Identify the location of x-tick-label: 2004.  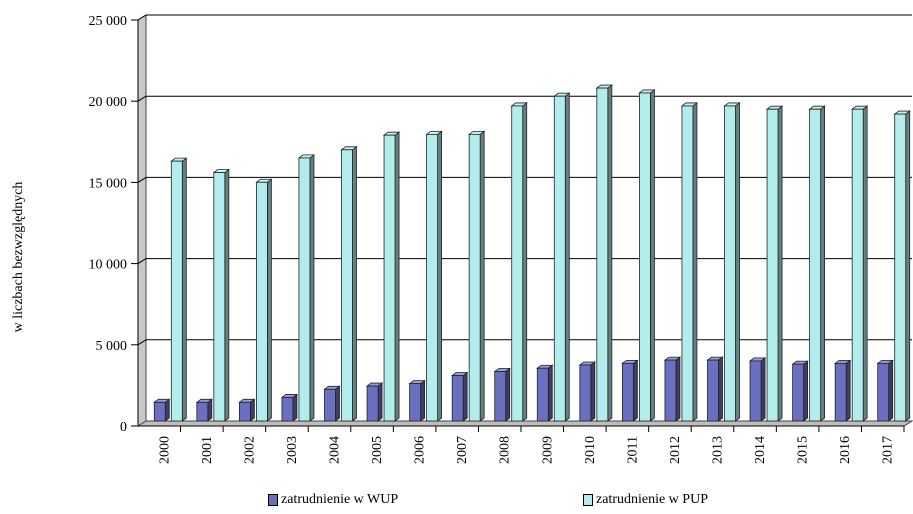
(335, 450).